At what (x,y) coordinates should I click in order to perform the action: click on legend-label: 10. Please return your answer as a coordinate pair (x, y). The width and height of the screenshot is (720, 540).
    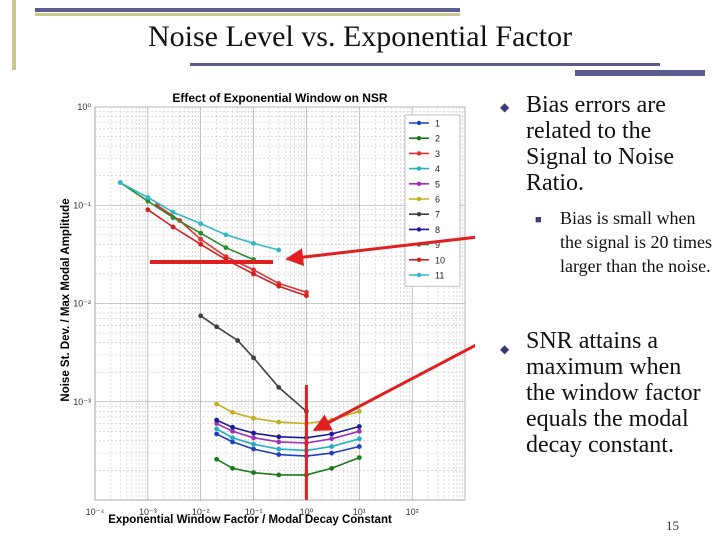
    Looking at the image, I should click on (440, 260).